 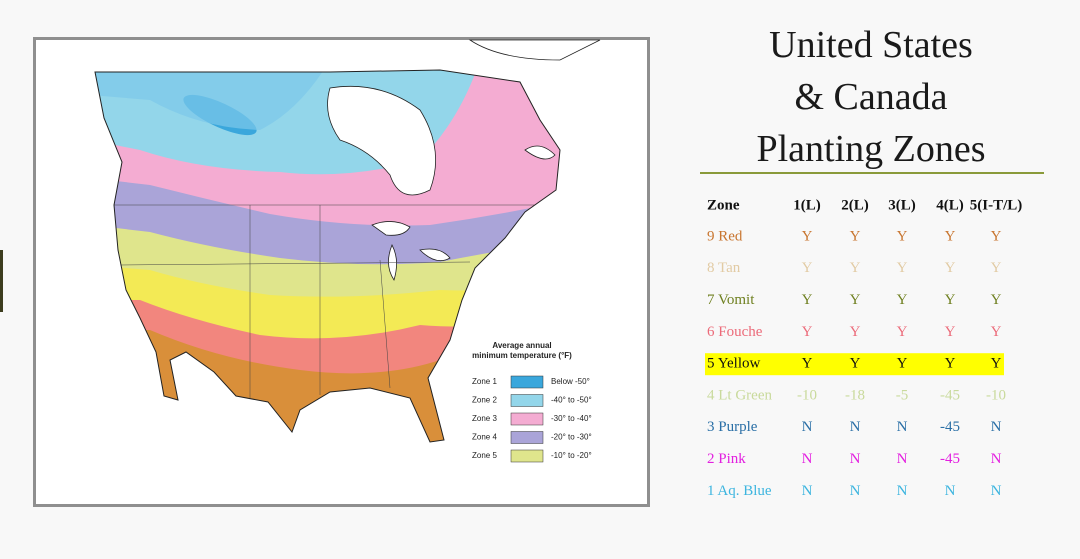 I want to click on row-label: 6 Fouche, so click(x=735, y=332).